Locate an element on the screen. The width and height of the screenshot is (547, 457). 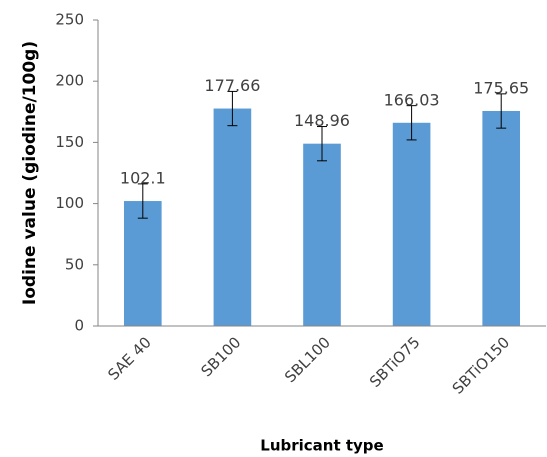
x-tick-label: SB100 is located at coordinates (220, 356).